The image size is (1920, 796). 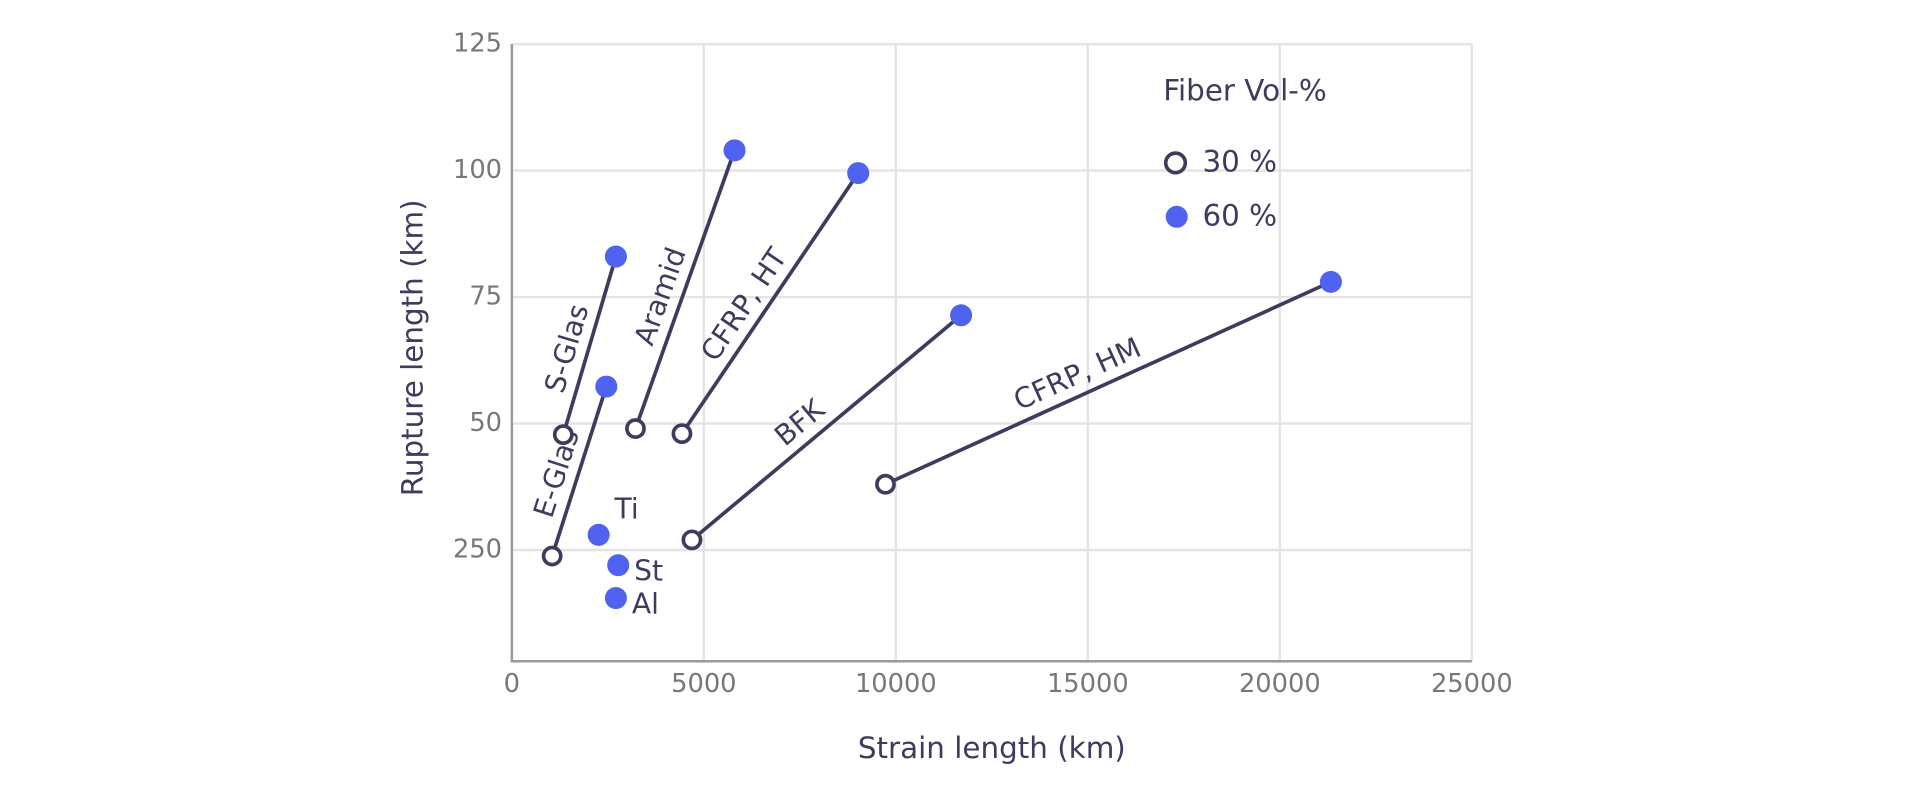 I want to click on x-tick-label: 10000, so click(x=896, y=684).